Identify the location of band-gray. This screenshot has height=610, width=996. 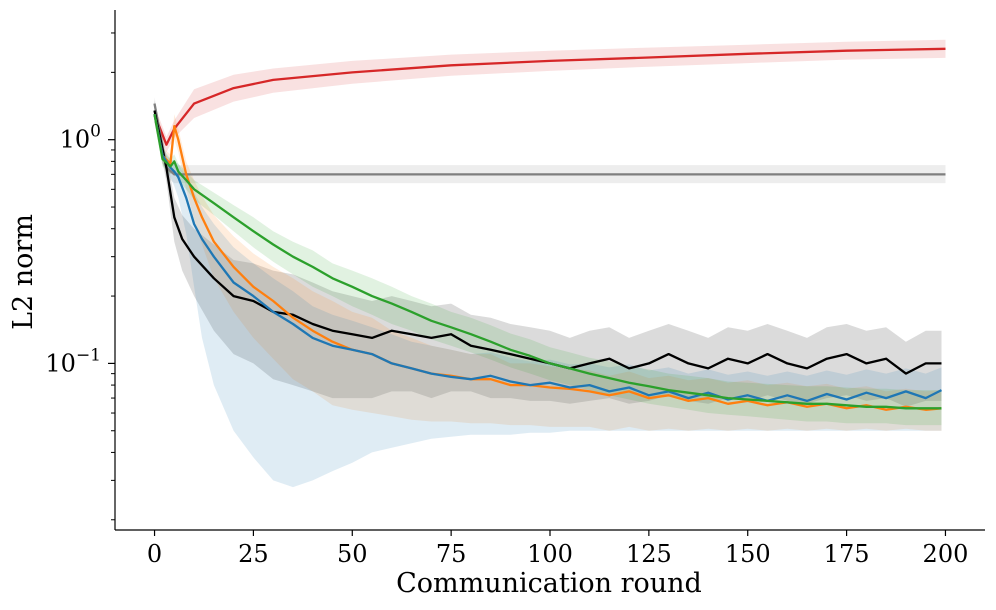
(550, 140).